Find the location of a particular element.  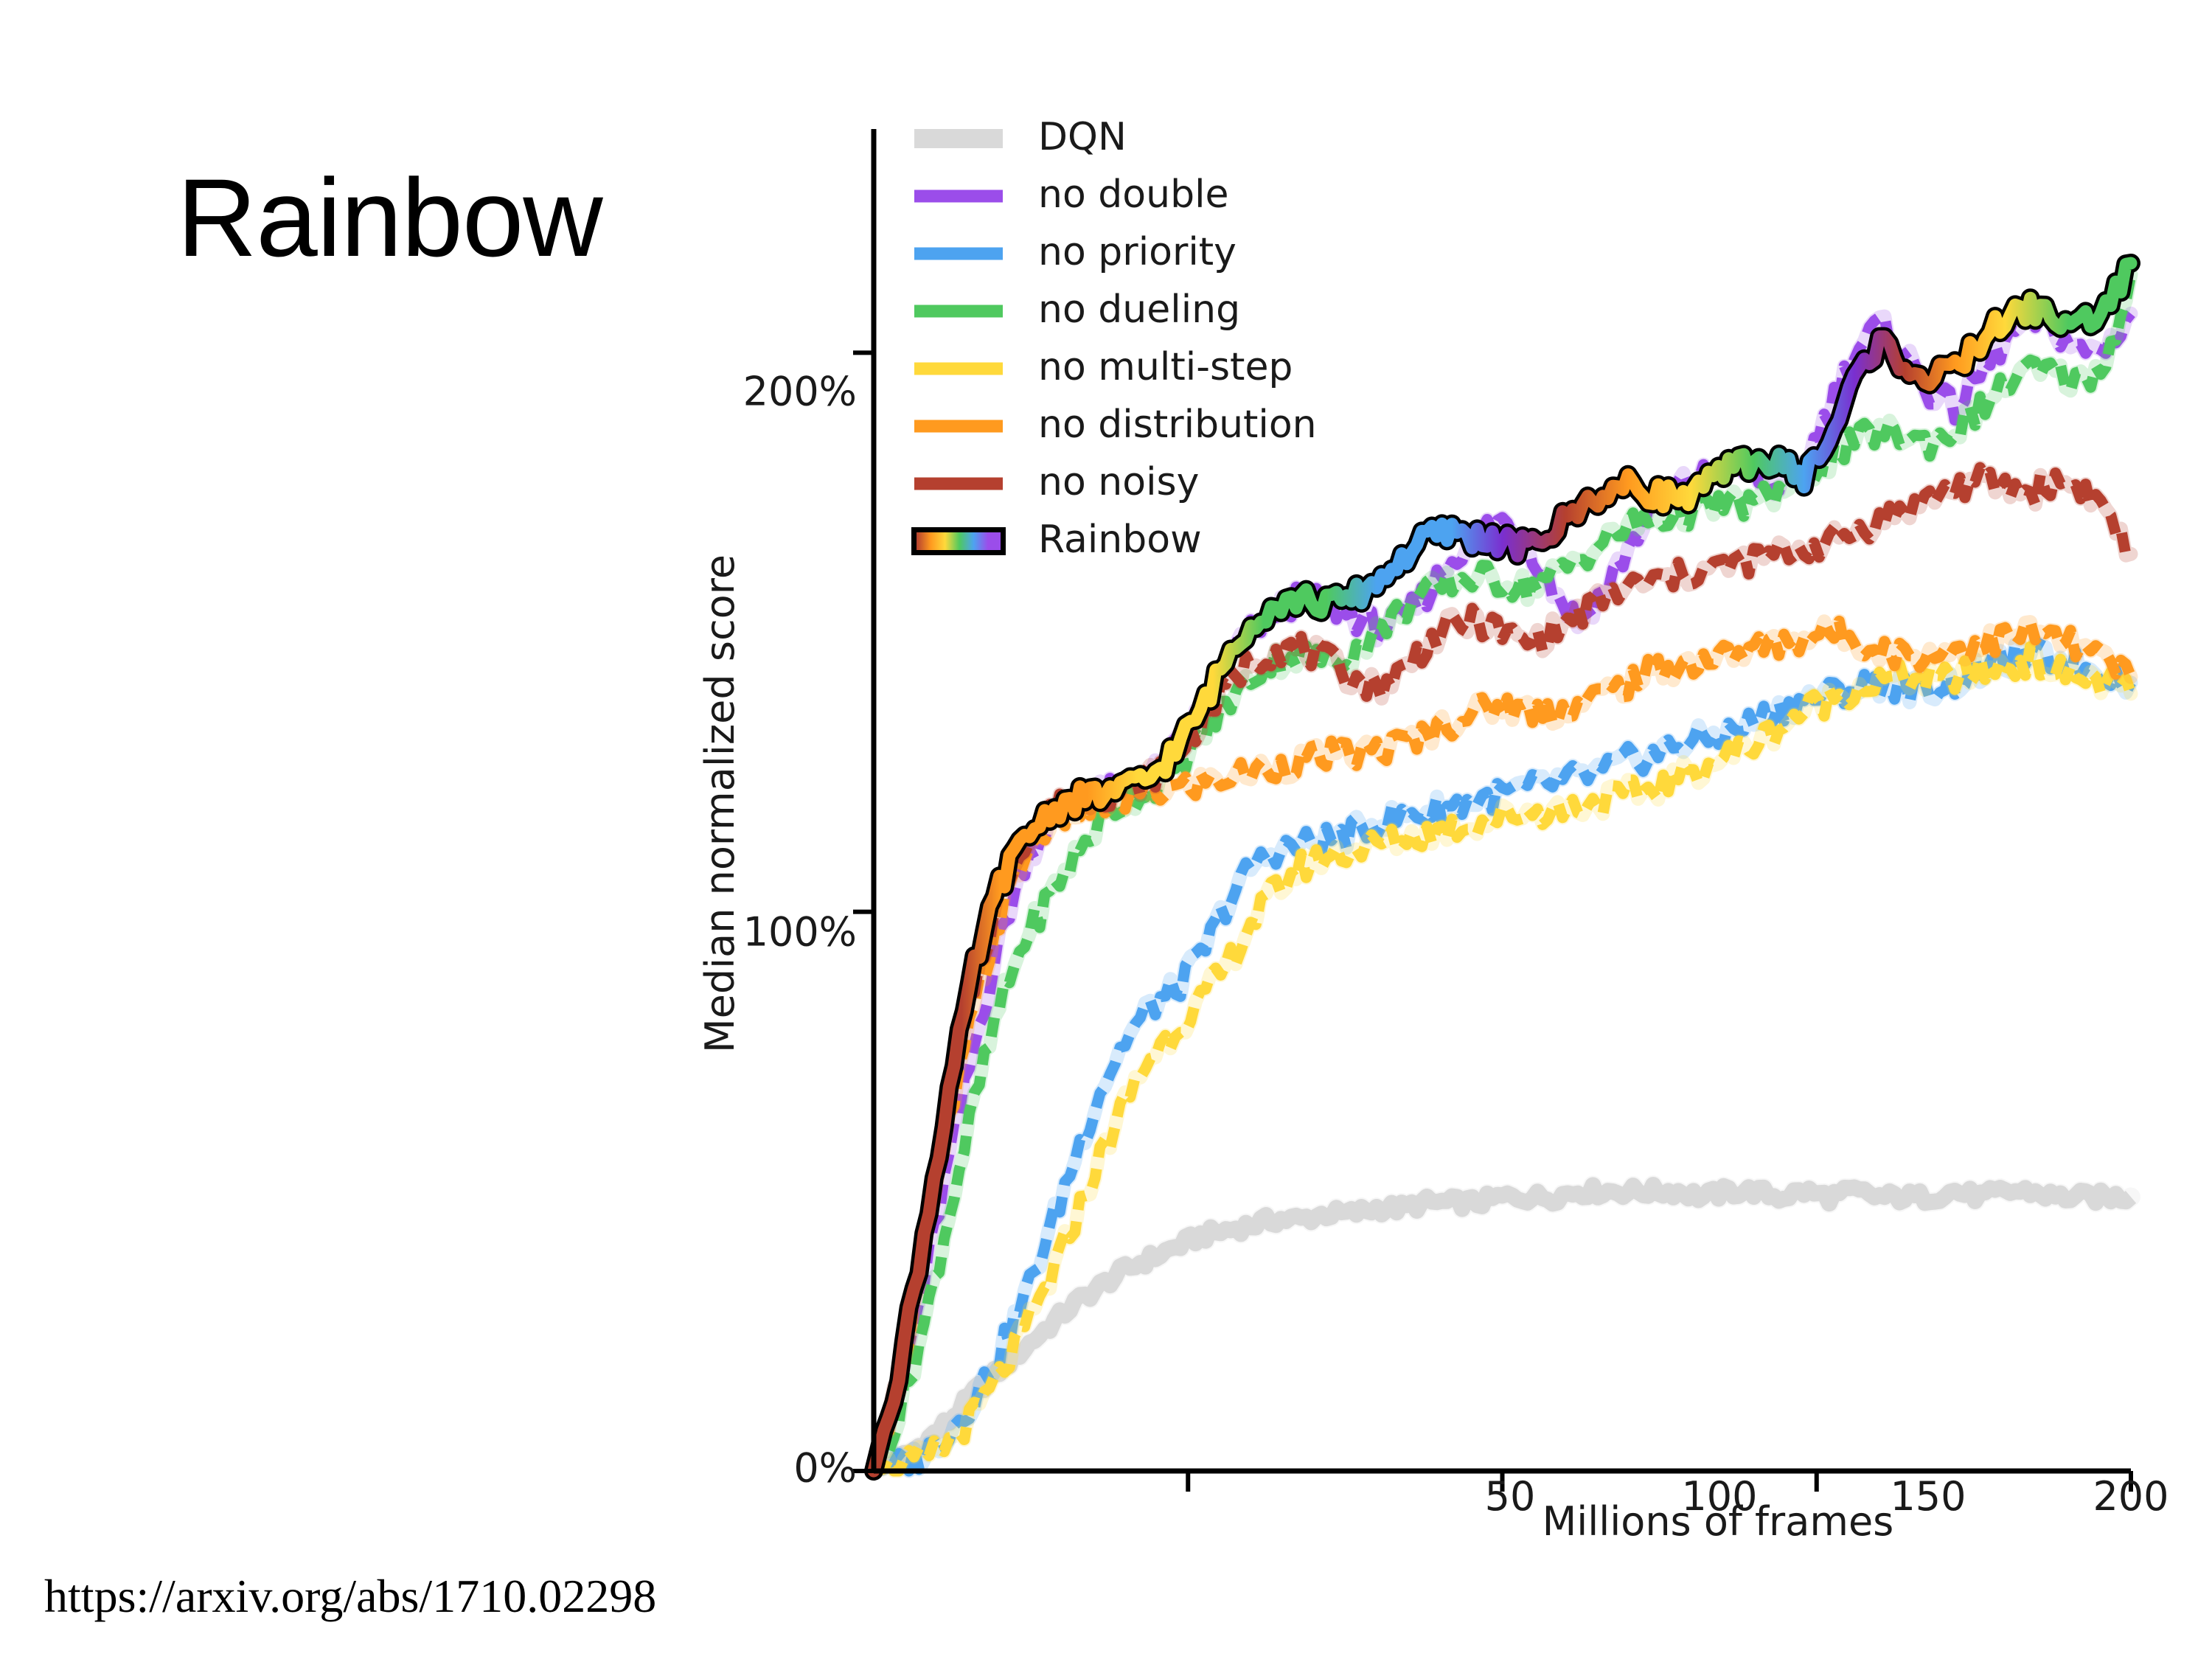

y-tick-label: 200% is located at coordinates (800, 392).